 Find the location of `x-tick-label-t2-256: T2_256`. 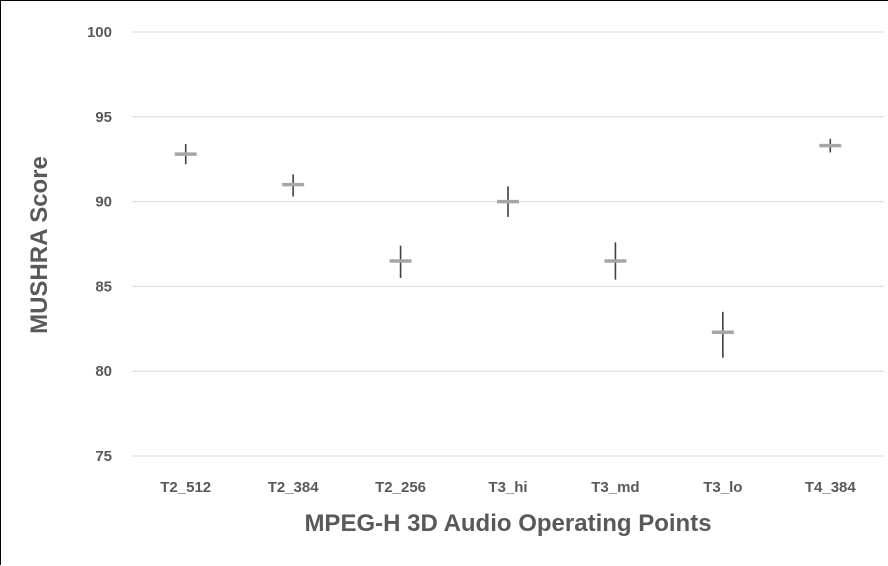

x-tick-label-t2-256: T2_256 is located at coordinates (400, 487).